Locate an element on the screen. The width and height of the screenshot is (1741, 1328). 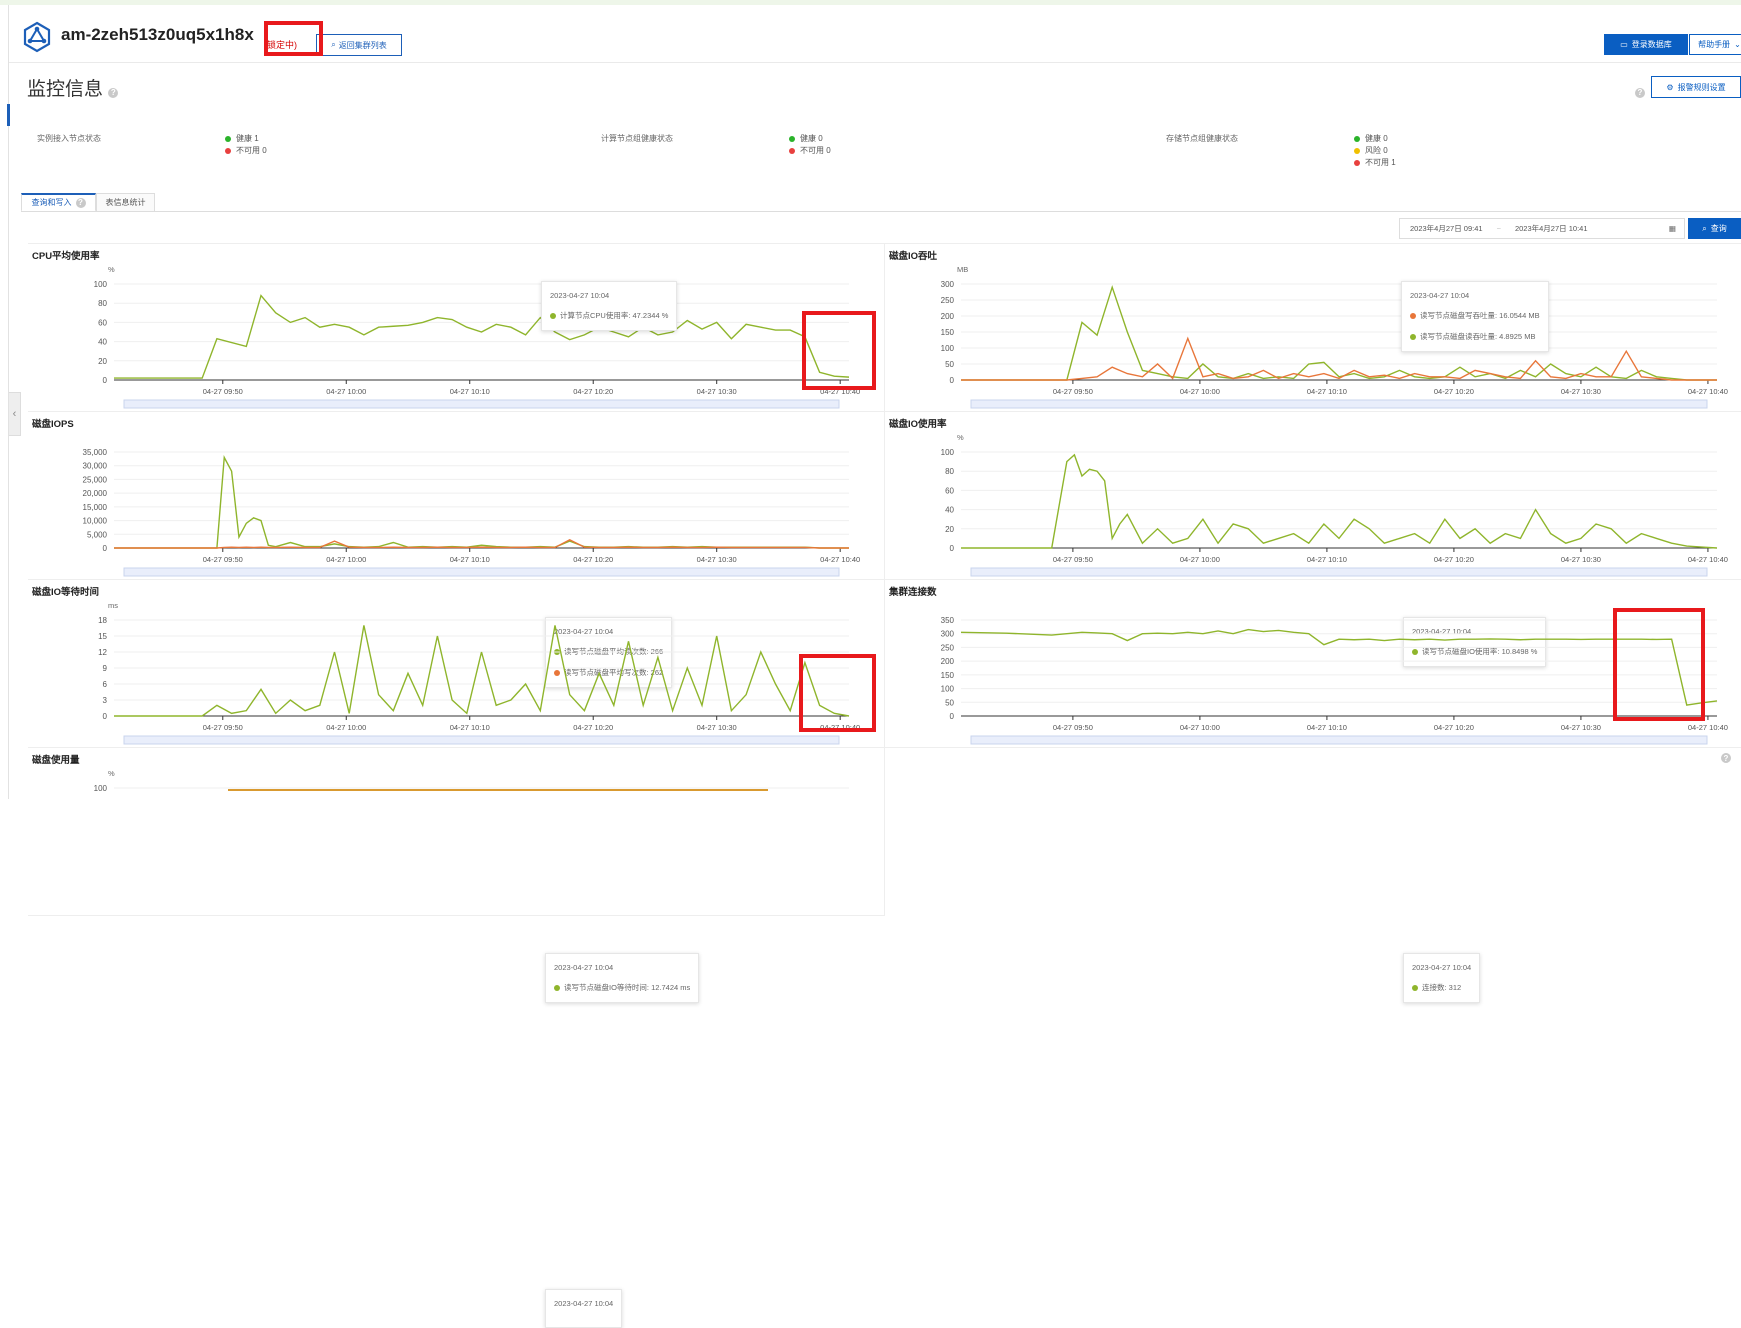
tooltip-value: 读写节点磁盘IO使用率: 10.8498 % is located at coordinates (1480, 651).